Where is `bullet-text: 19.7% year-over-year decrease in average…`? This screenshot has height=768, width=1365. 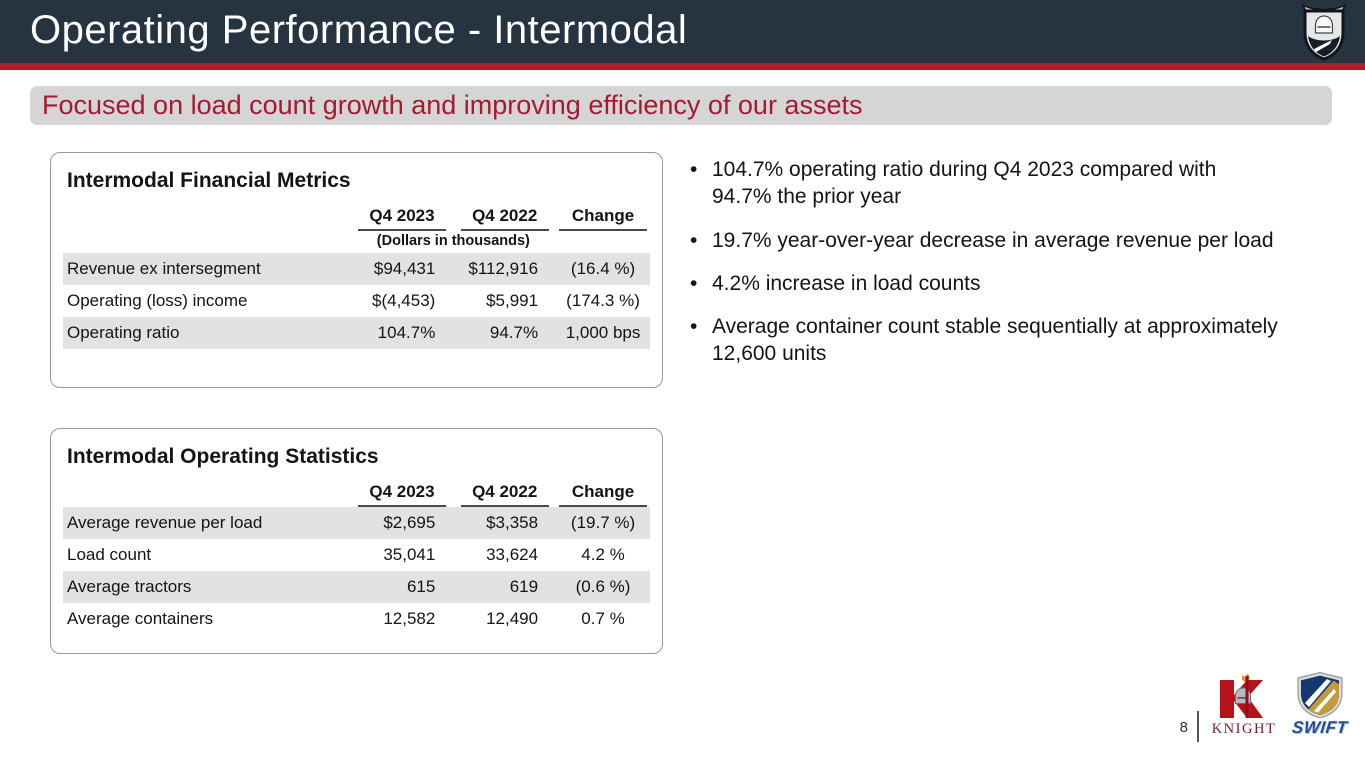
bullet-text: 19.7% year-over-year decrease in average… is located at coordinates (993, 240).